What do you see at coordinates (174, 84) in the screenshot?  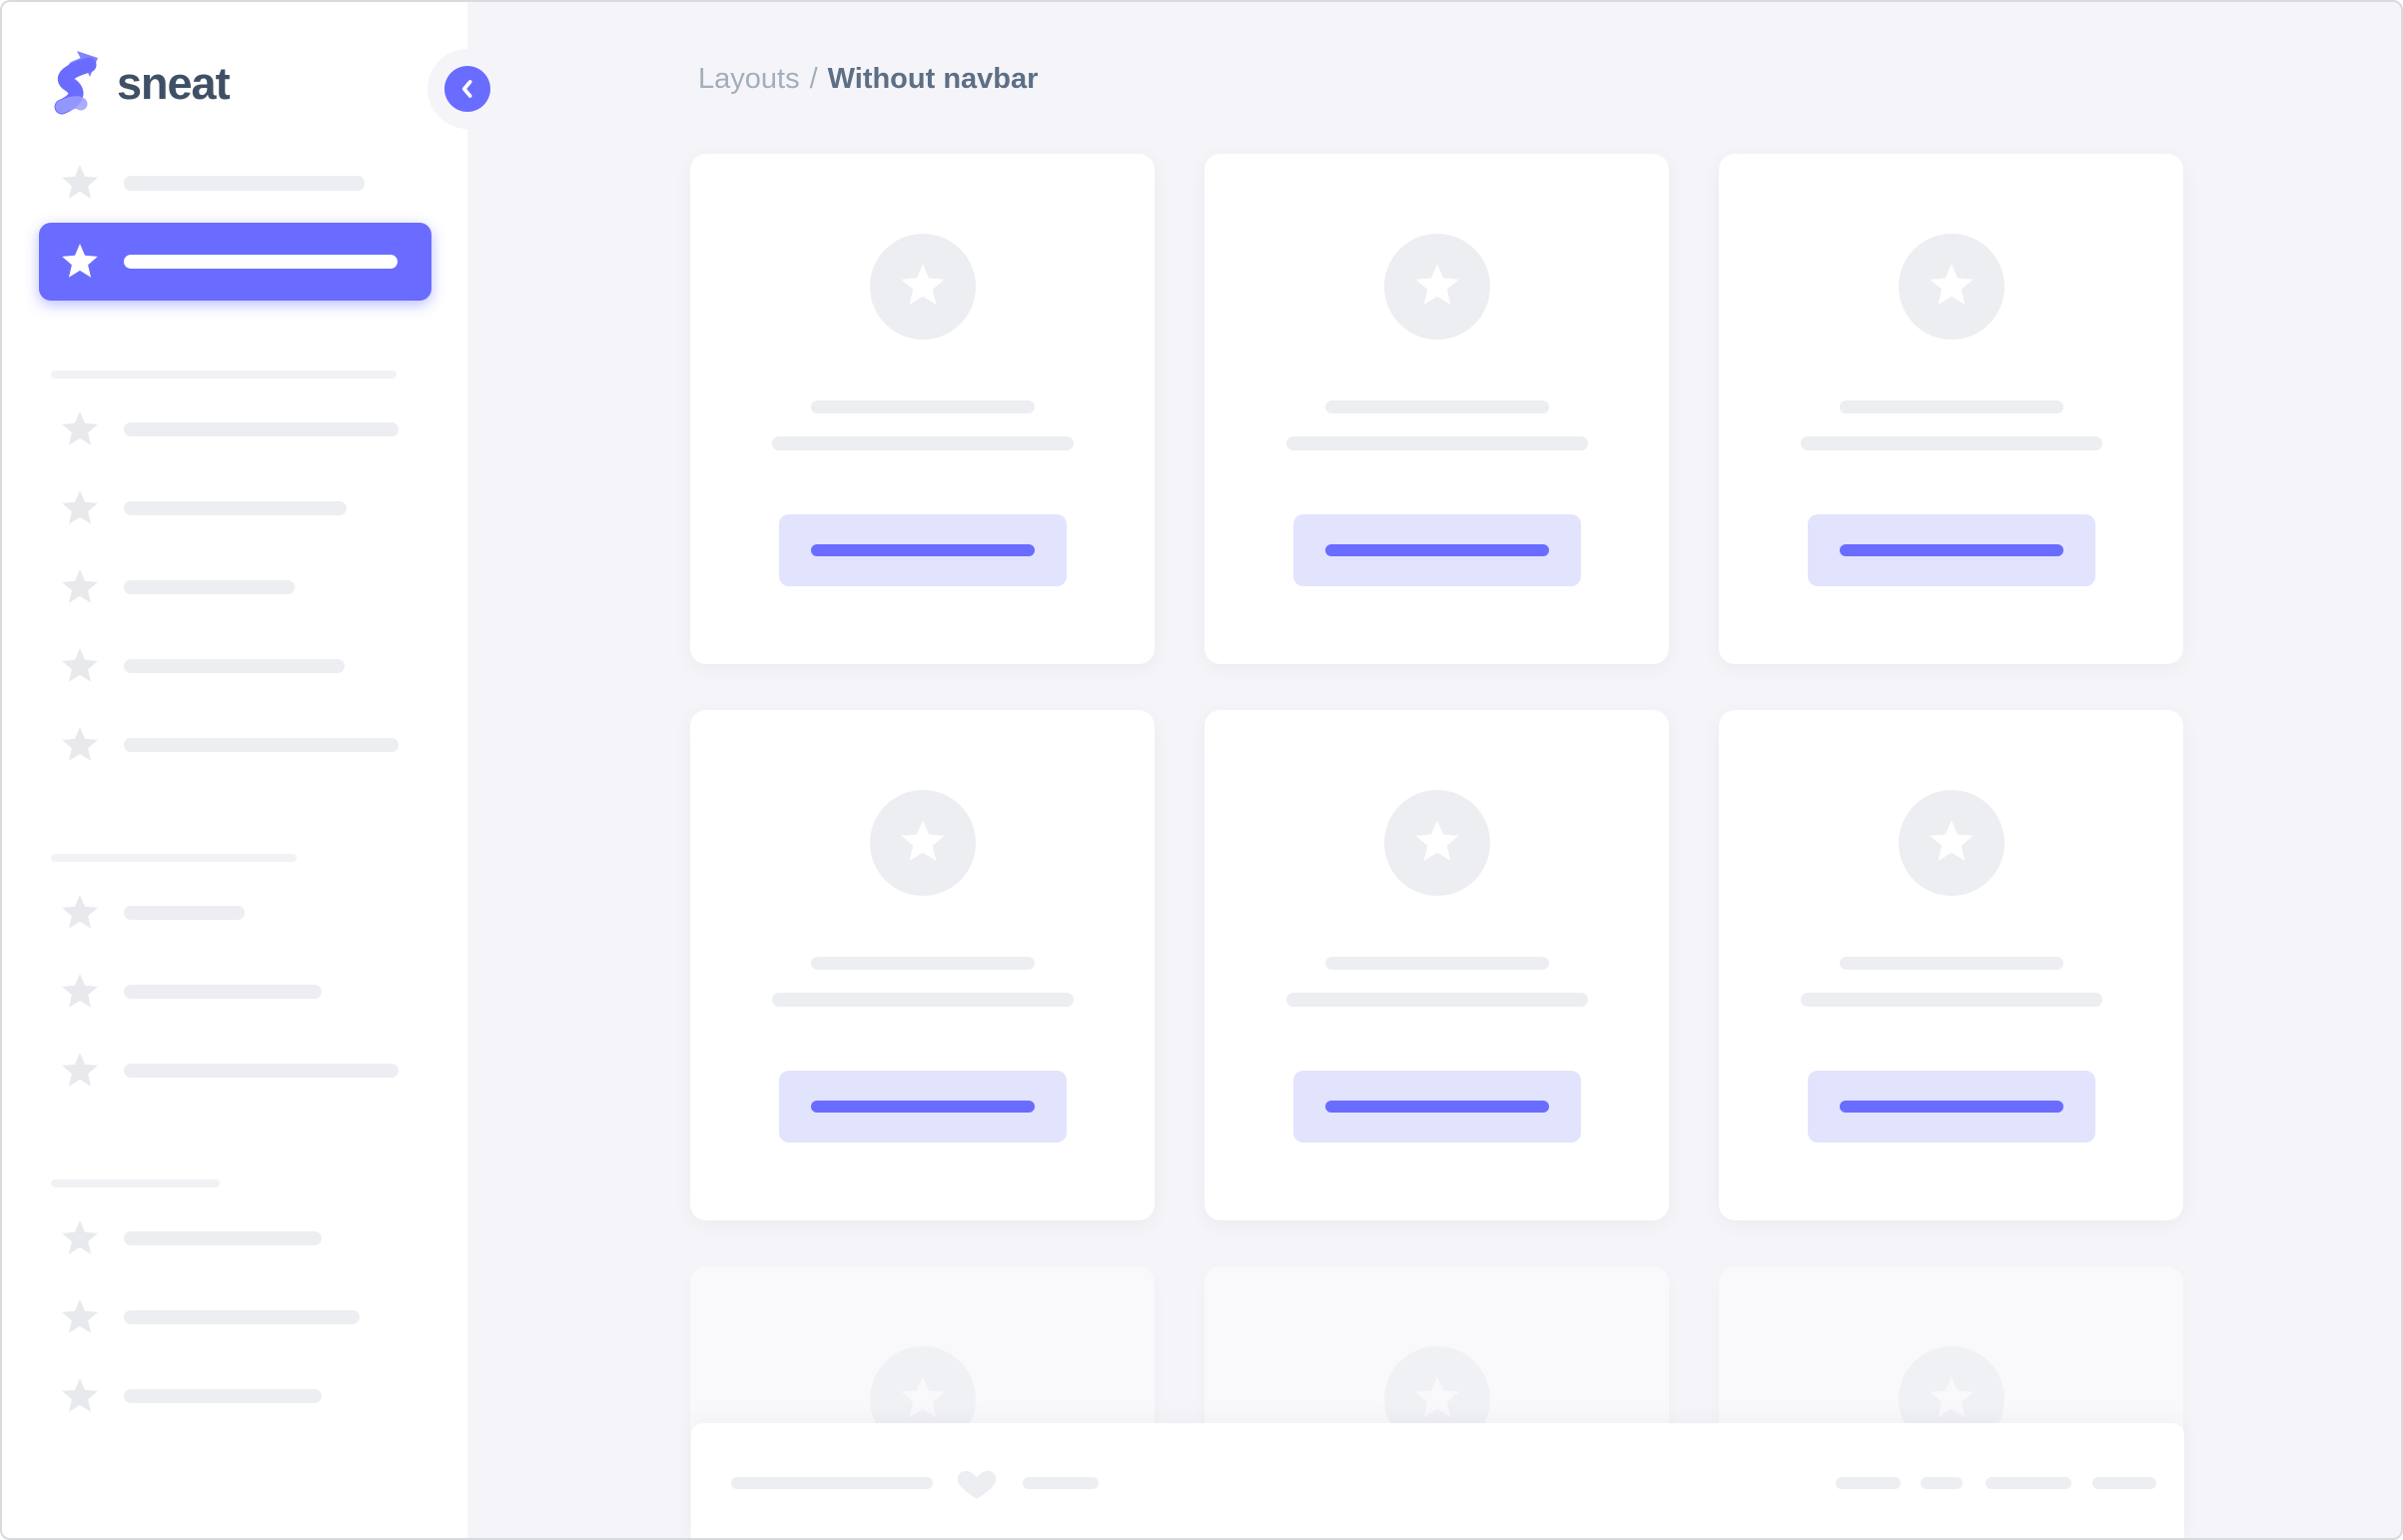 I see `brand-text: sneat` at bounding box center [174, 84].